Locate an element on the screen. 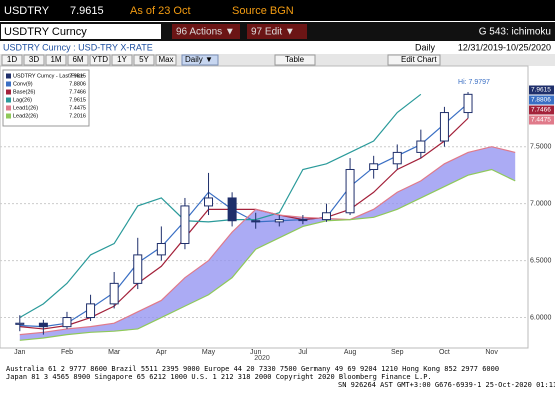 This screenshot has width=555, height=400. table-button-label: Table is located at coordinates (295, 59).